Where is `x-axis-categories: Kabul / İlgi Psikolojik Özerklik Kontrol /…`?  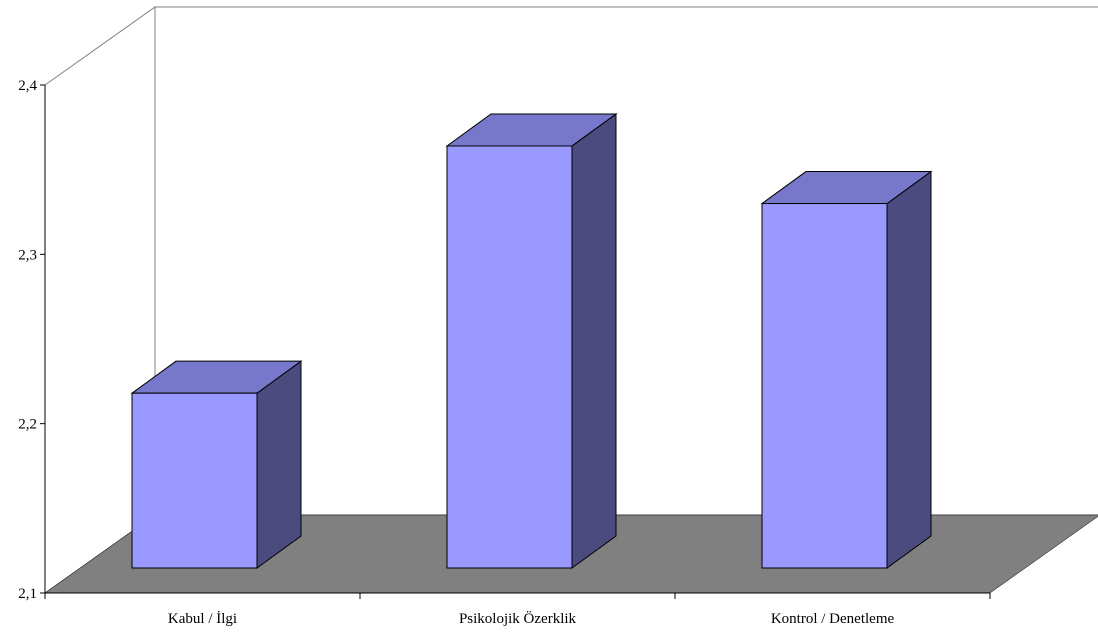 x-axis-categories: Kabul / İlgi Psikolojik Özerklik Kontrol /… is located at coordinates (531, 618).